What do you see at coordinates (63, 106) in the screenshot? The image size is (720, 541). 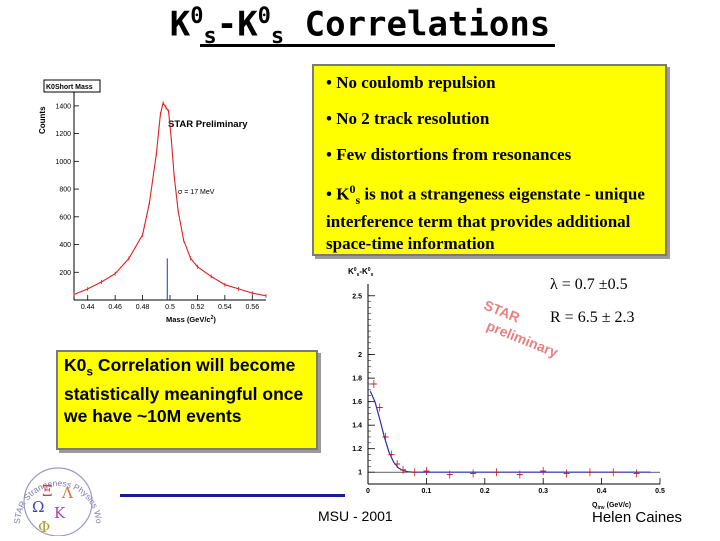 I see `y-tick-label: 1400` at bounding box center [63, 106].